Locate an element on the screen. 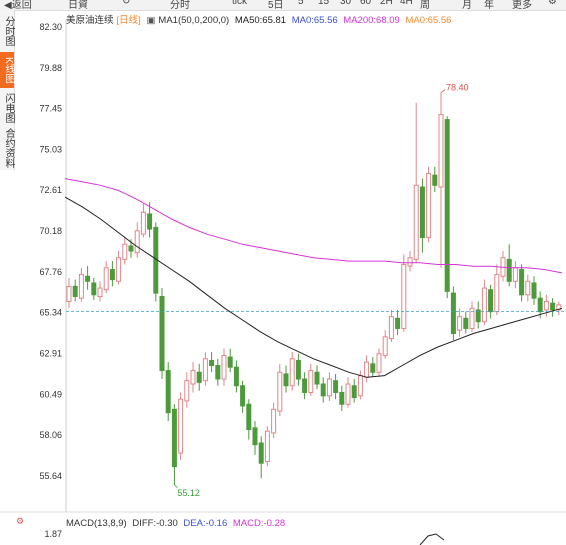 The image size is (566, 545). y-tick-label: 82.30 is located at coordinates (50, 27).